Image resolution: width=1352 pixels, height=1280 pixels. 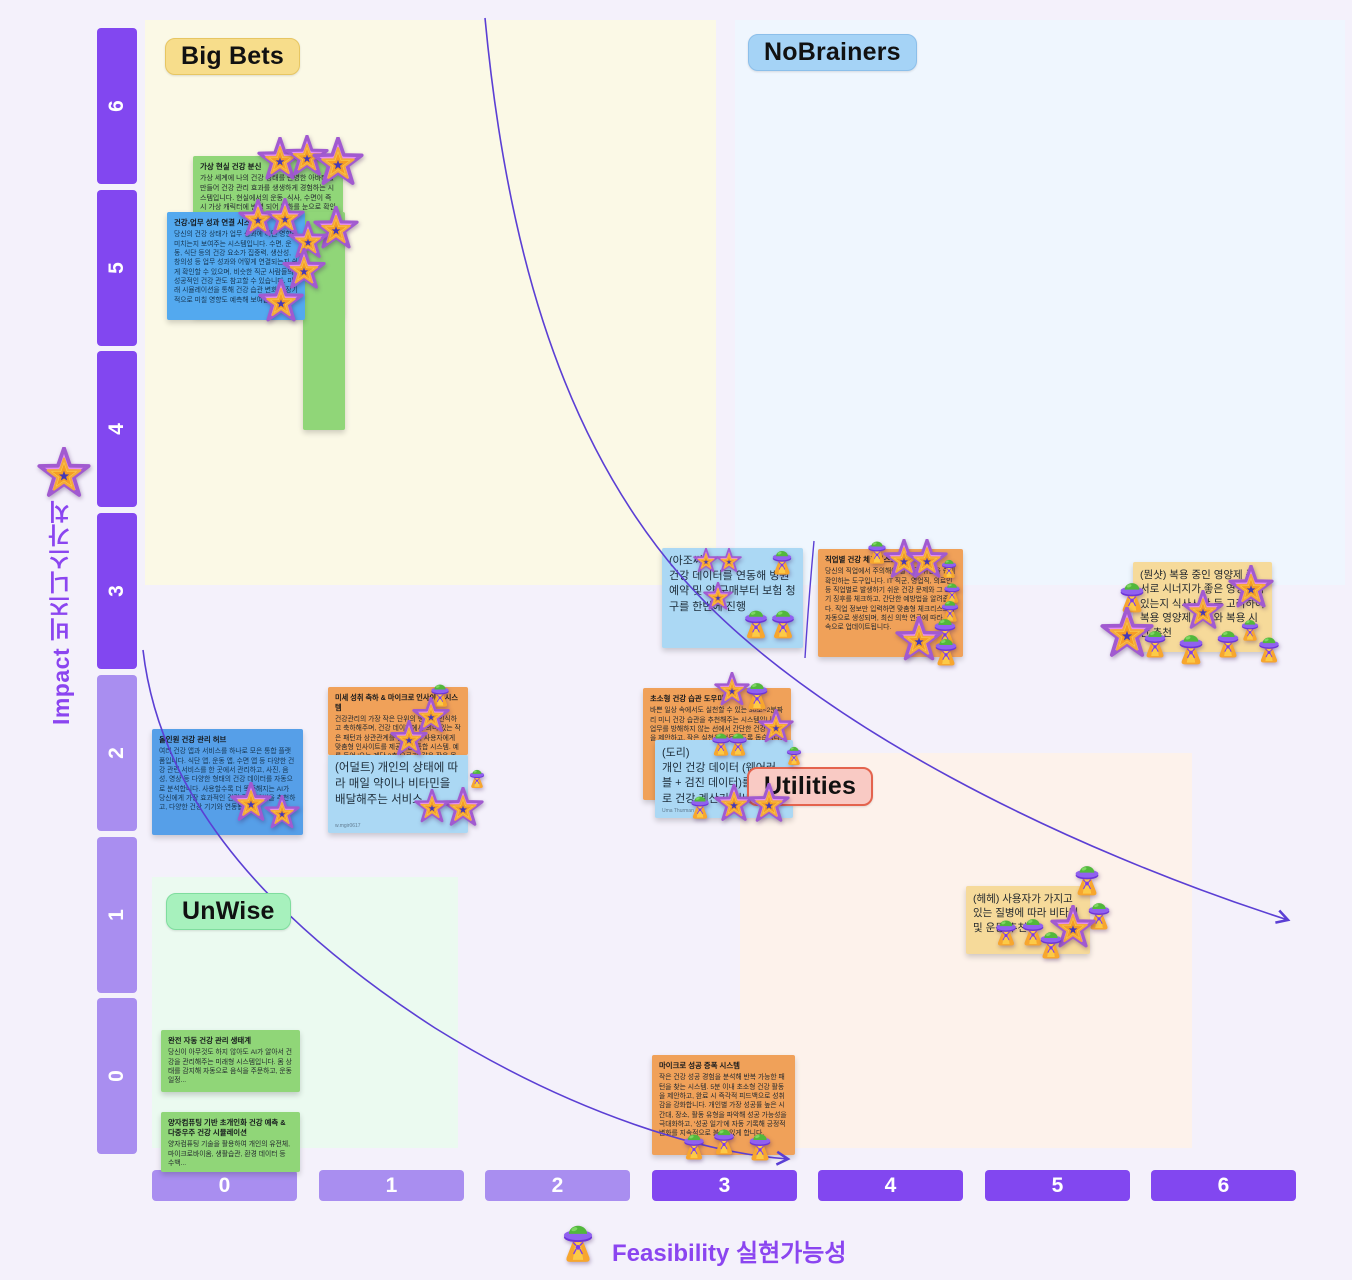 What do you see at coordinates (117, 591) in the screenshot?
I see `y-axis-tick-3: 3` at bounding box center [117, 591].